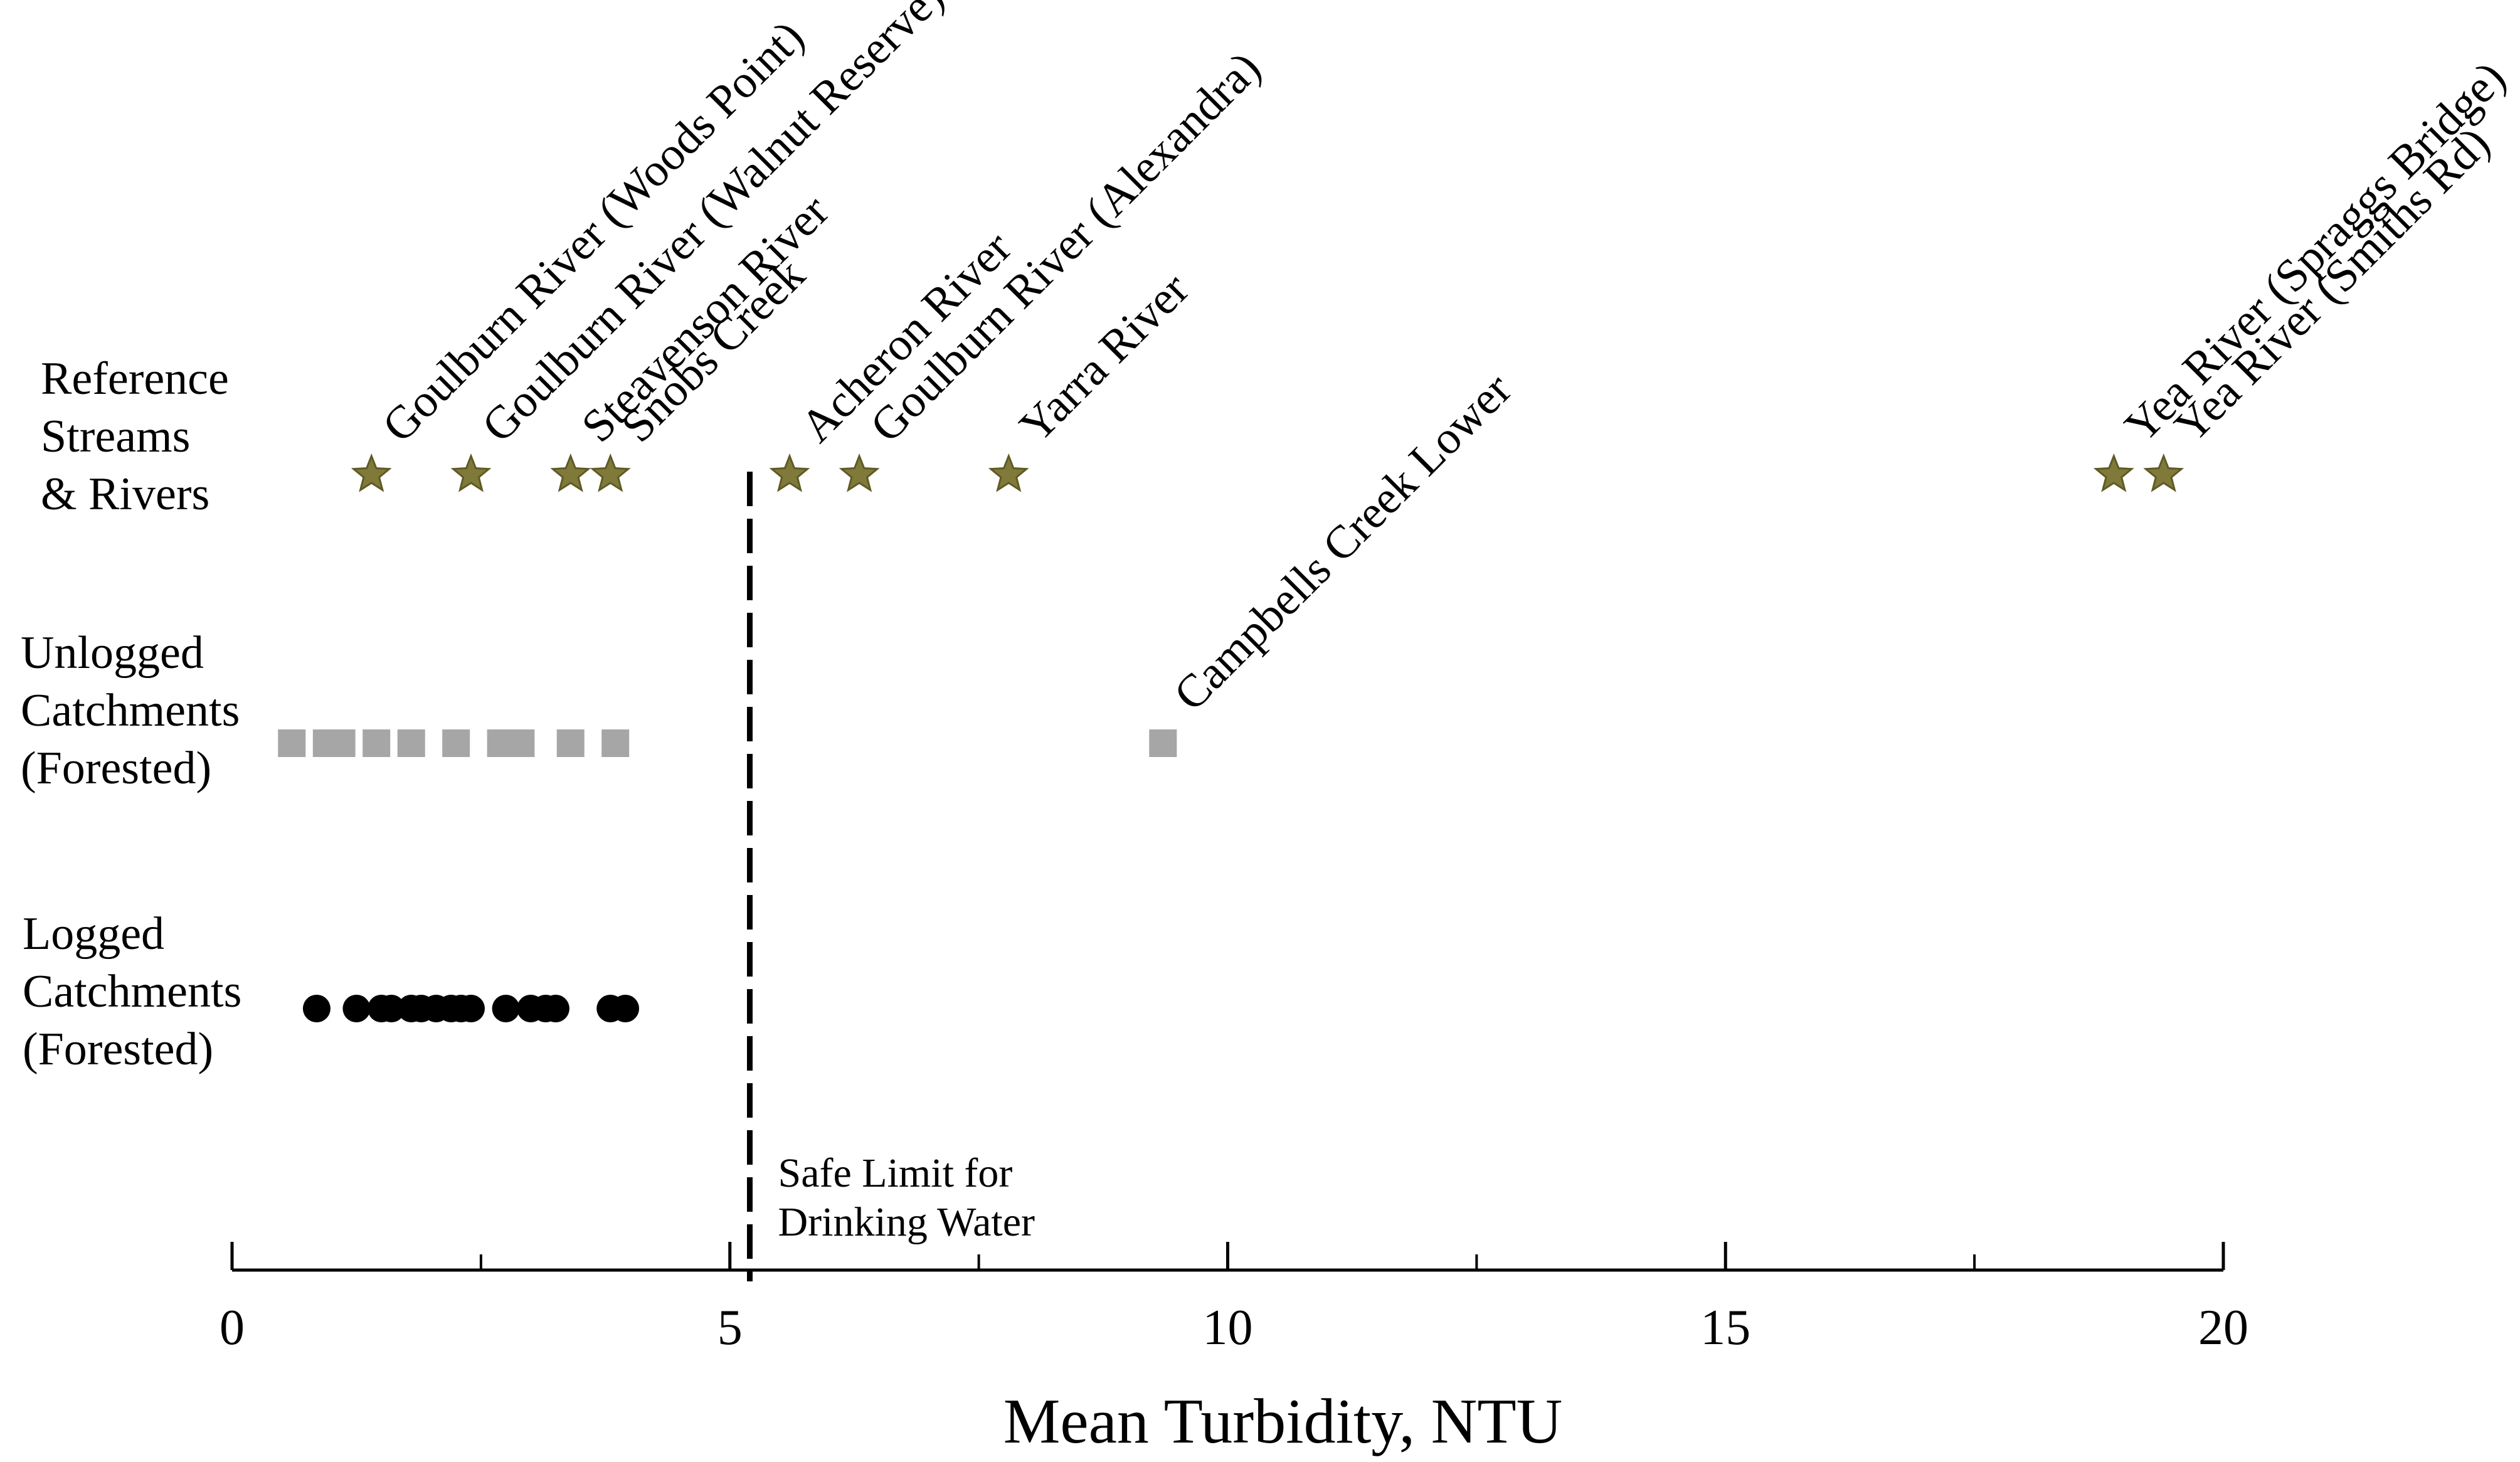 Image resolution: width=2520 pixels, height=1462 pixels. I want to click on x-tick-label: 15, so click(1725, 1327).